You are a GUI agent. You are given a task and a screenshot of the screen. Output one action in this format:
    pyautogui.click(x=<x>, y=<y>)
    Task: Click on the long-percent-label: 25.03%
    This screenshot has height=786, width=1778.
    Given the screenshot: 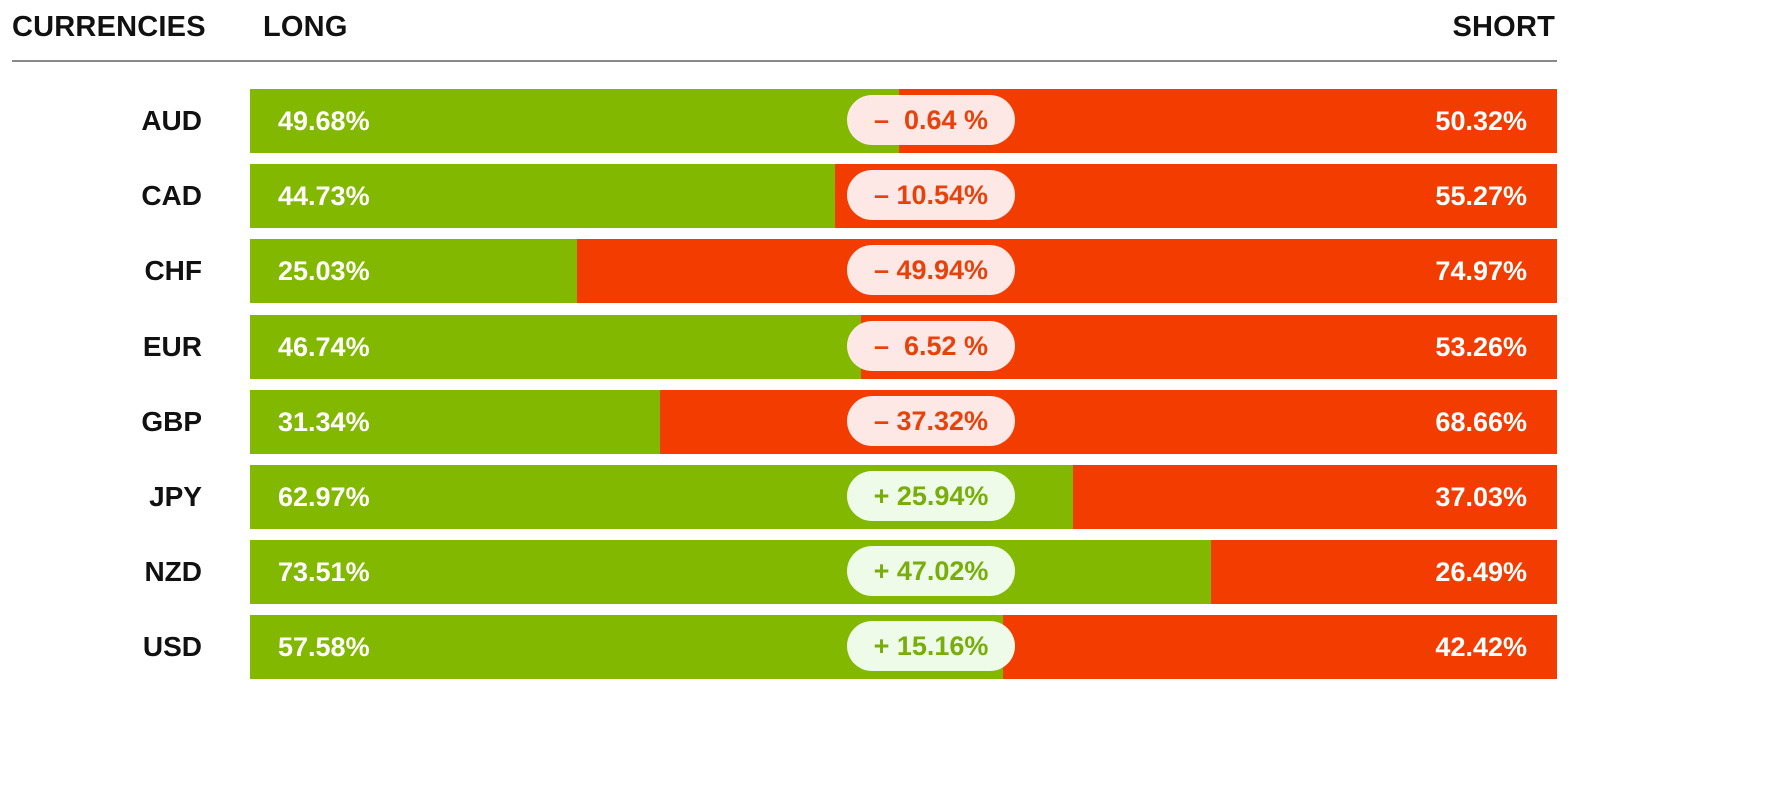 What is the action you would take?
    pyautogui.click(x=324, y=271)
    